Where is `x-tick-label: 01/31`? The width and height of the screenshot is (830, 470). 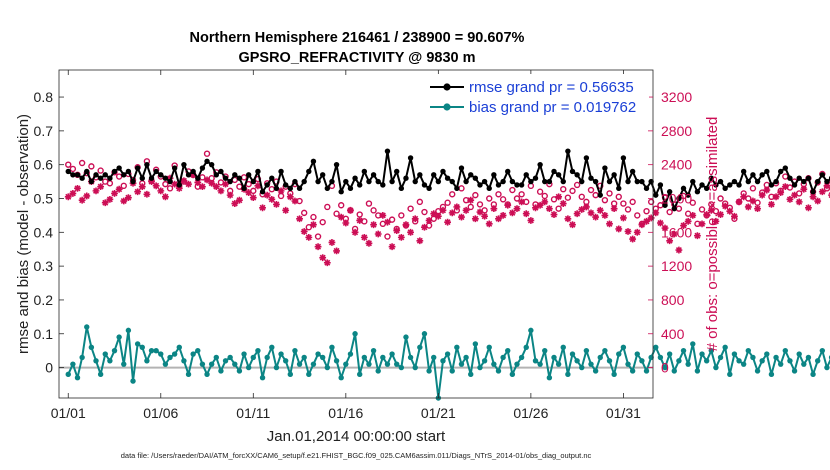
x-tick-label: 01/31 is located at coordinates (623, 413).